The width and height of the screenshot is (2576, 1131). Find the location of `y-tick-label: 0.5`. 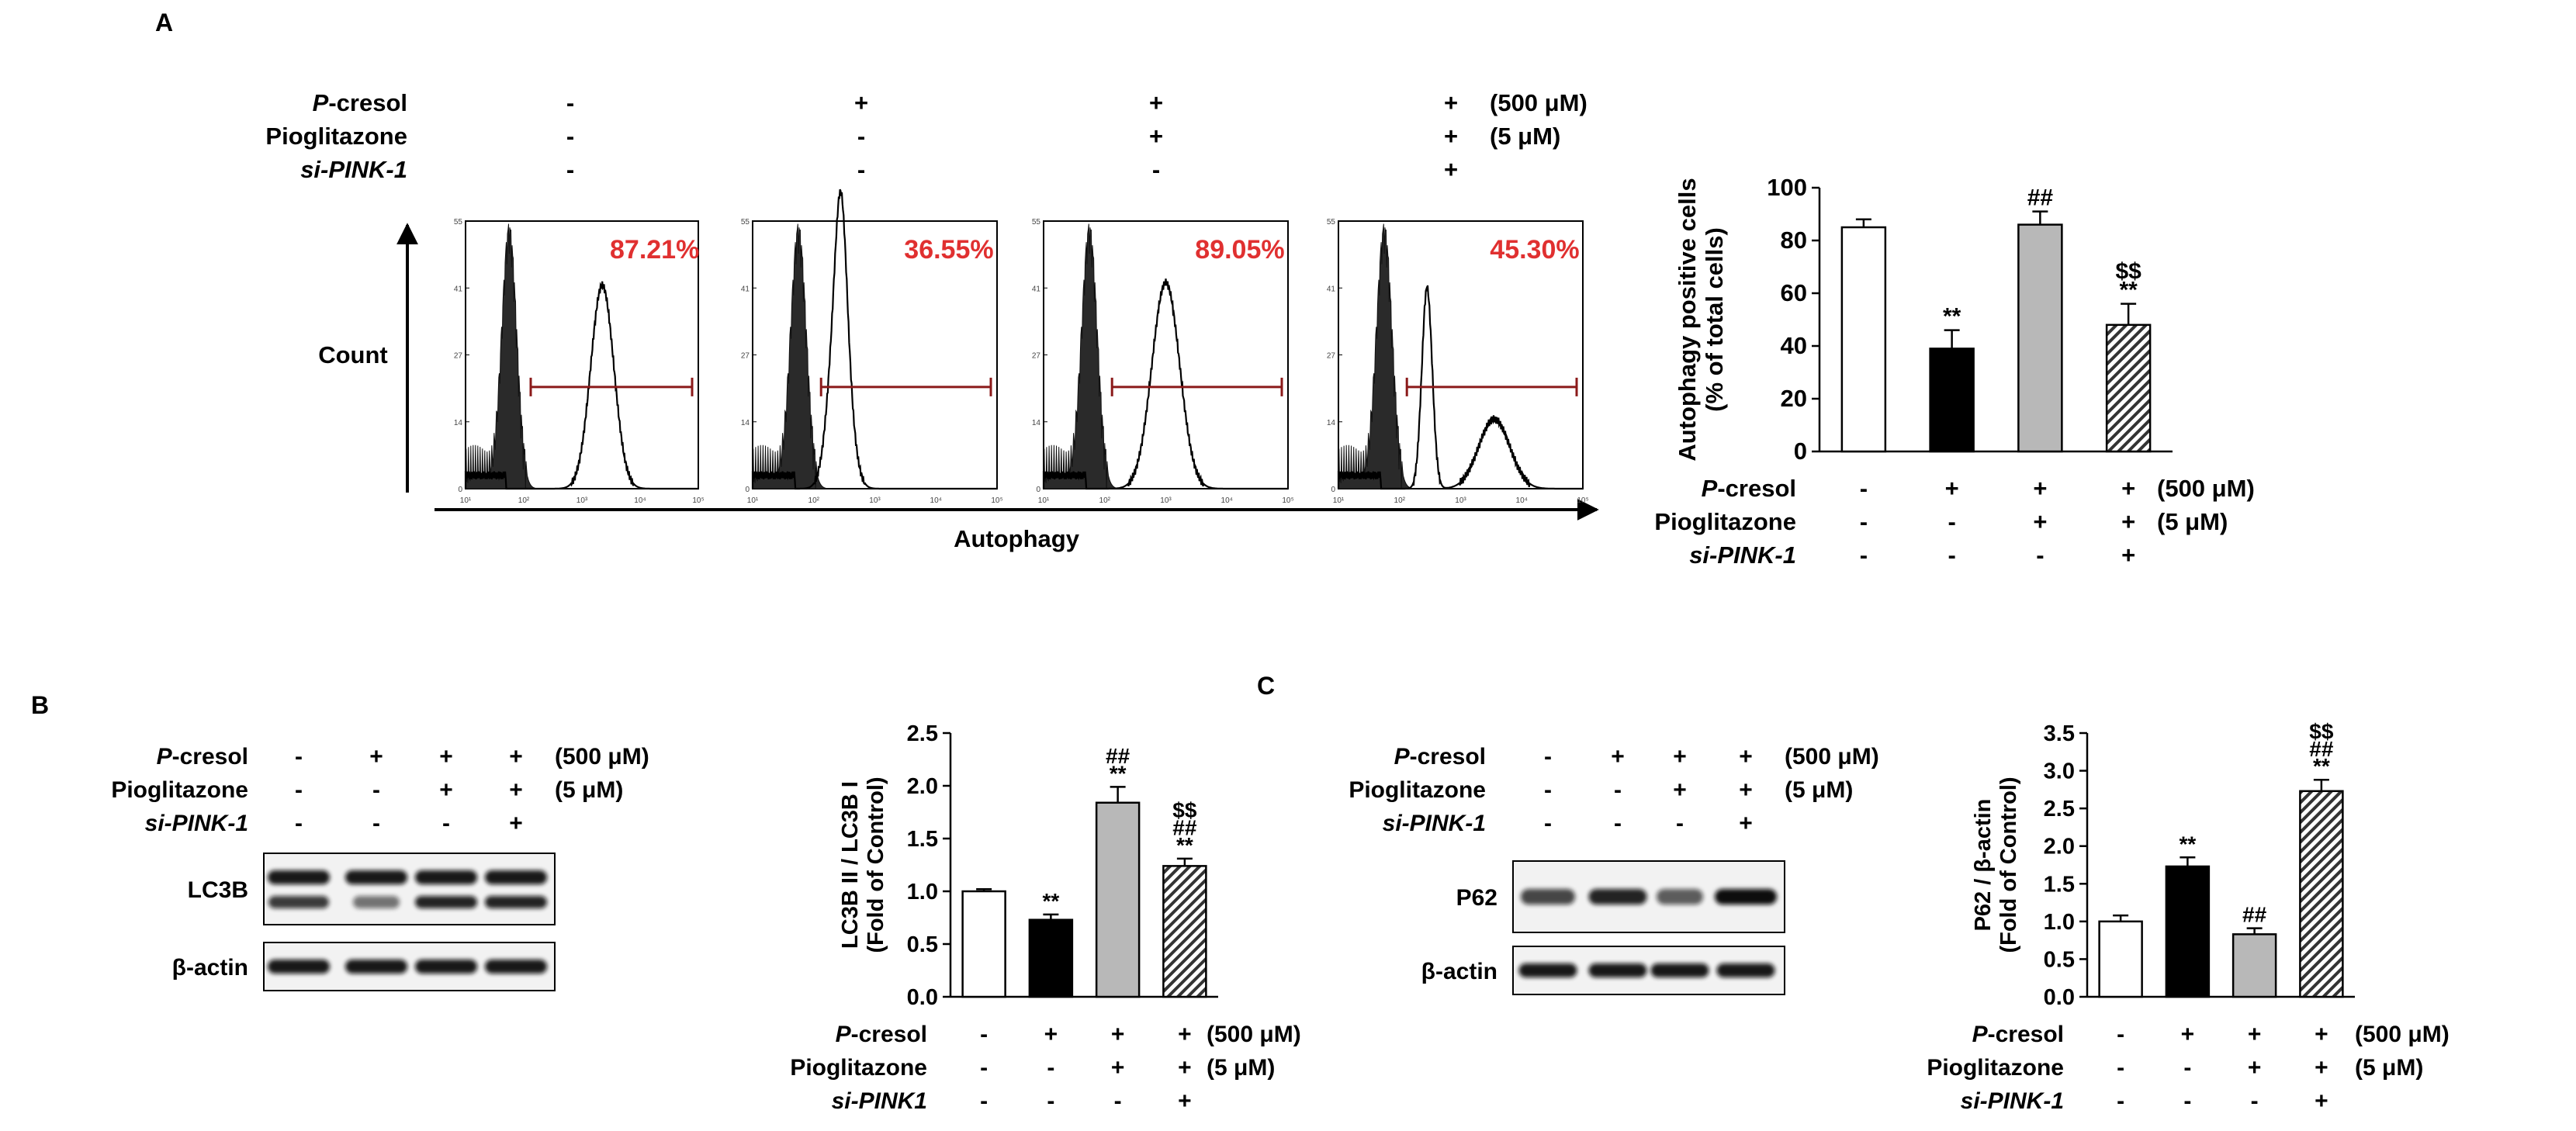

y-tick-label: 0.5 is located at coordinates (2059, 959).